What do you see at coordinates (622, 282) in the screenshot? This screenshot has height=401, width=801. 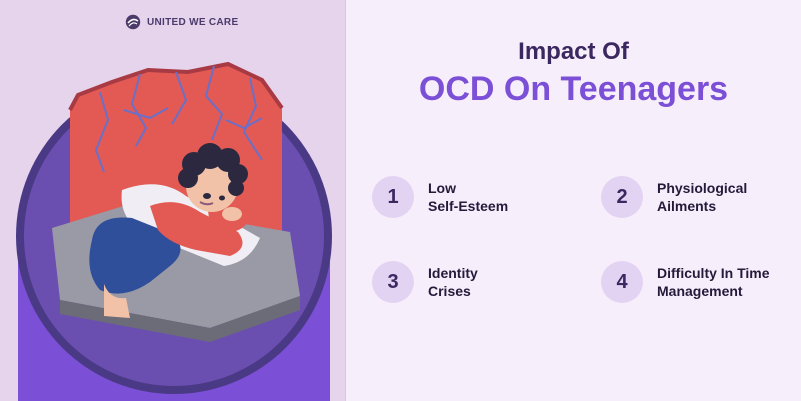 I see `number-badge: 4` at bounding box center [622, 282].